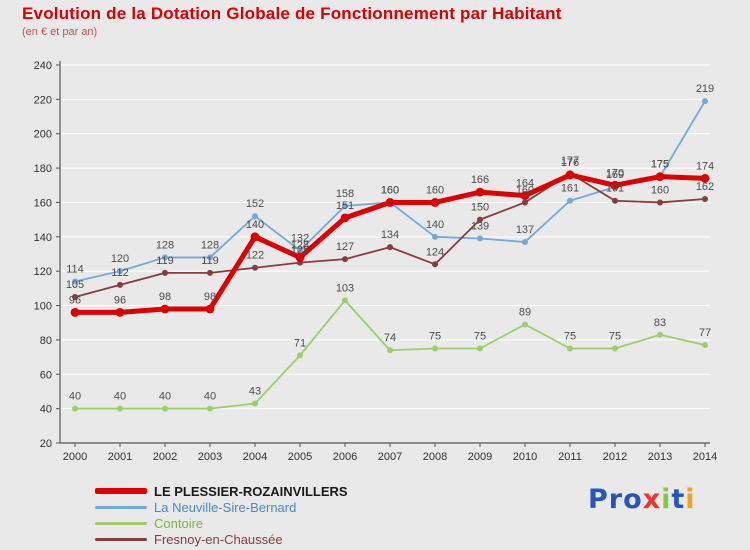 The width and height of the screenshot is (750, 550). I want to click on x-tick-label: 2008, so click(435, 457).